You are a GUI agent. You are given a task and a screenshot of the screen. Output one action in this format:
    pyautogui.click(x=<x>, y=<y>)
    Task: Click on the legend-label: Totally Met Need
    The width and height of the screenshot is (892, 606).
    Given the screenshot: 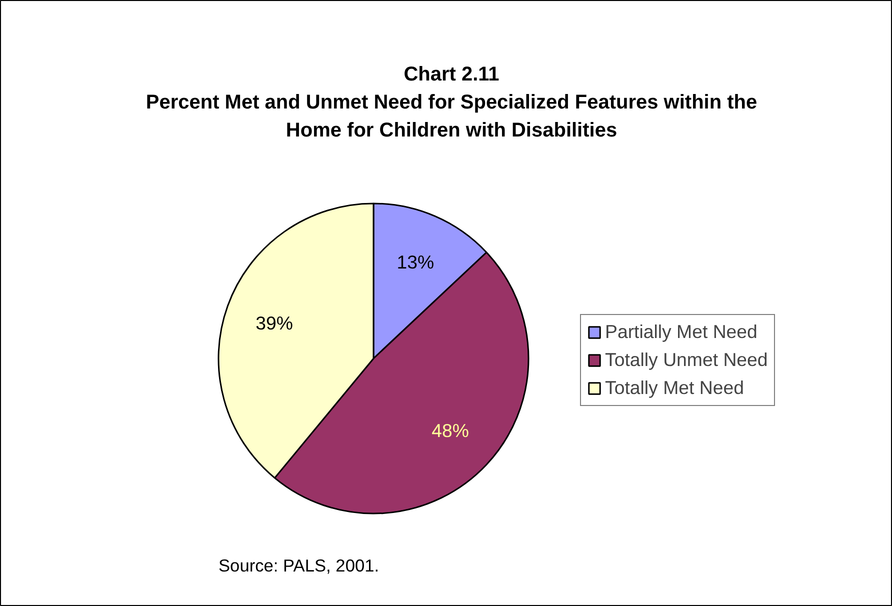 What is the action you would take?
    pyautogui.click(x=674, y=388)
    